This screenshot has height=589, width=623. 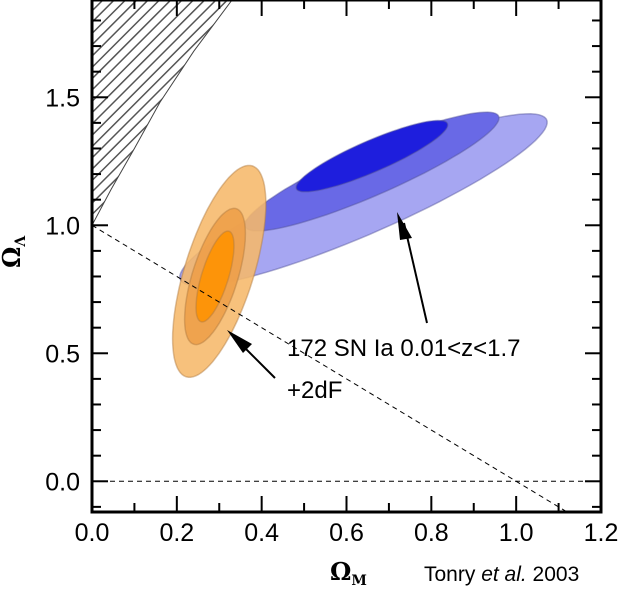 I want to click on x-axis-title-sub: M, so click(x=359, y=581).